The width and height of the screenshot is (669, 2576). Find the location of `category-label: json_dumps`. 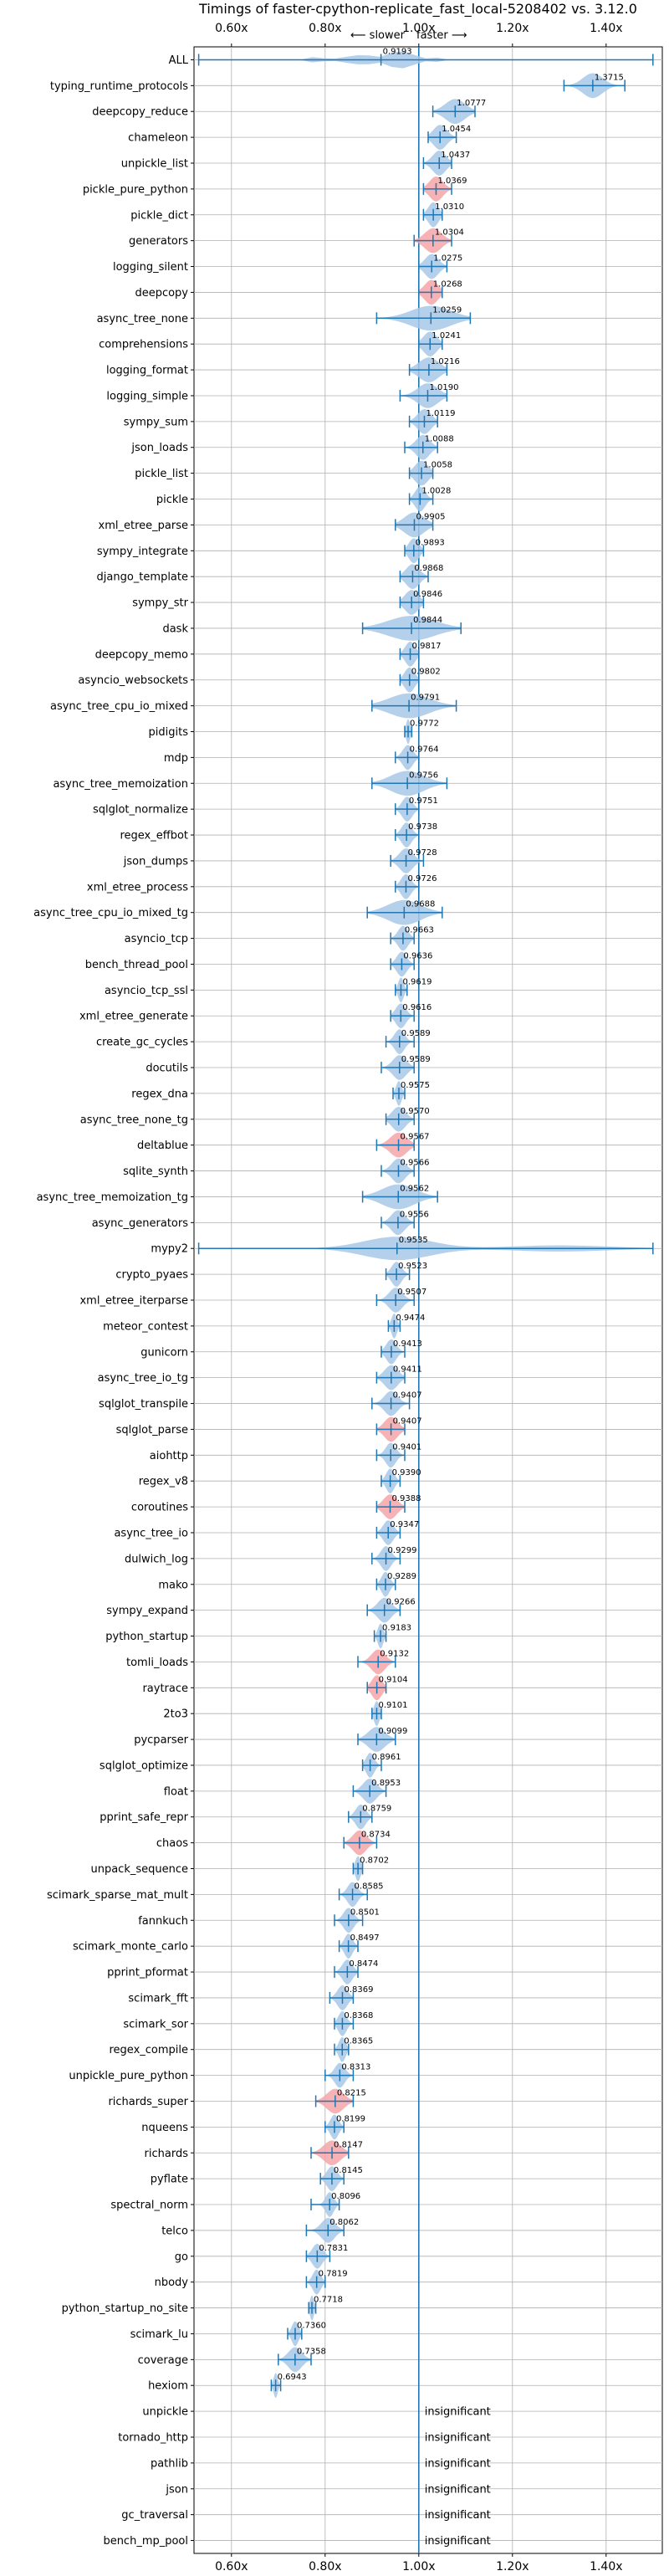

category-label: json_dumps is located at coordinates (156, 862).